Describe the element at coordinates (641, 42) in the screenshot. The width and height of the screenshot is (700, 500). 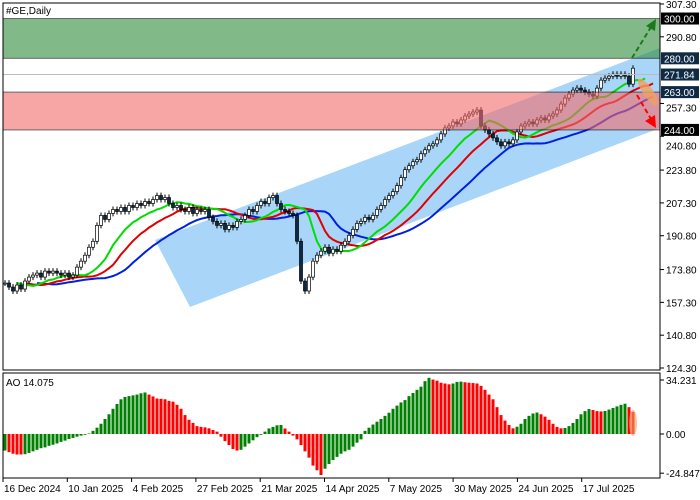
I see `bullish-arrow` at that location.